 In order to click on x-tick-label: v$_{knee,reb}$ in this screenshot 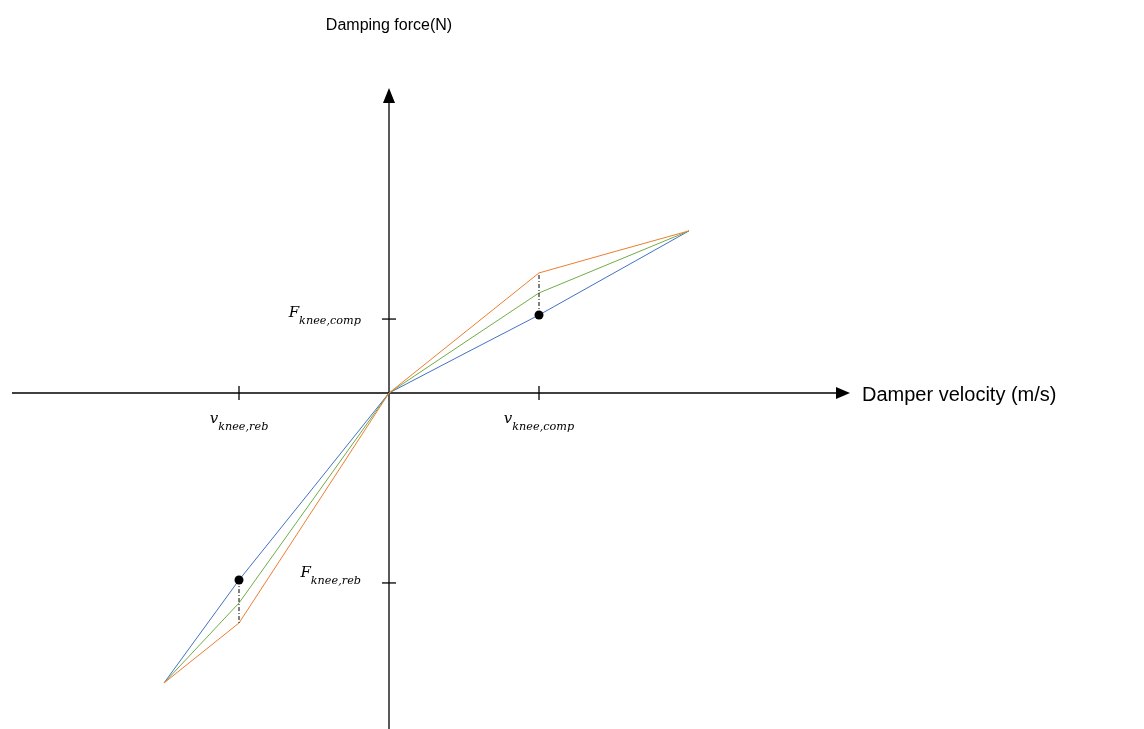, I will do `click(239, 421)`.